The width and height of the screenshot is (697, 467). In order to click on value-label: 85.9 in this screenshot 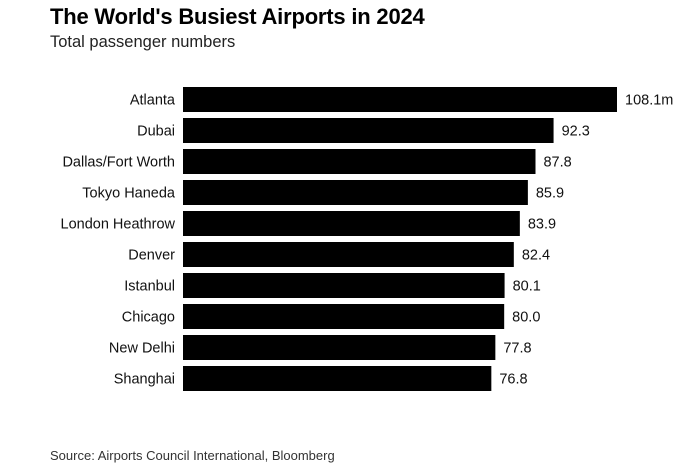, I will do `click(550, 194)`.